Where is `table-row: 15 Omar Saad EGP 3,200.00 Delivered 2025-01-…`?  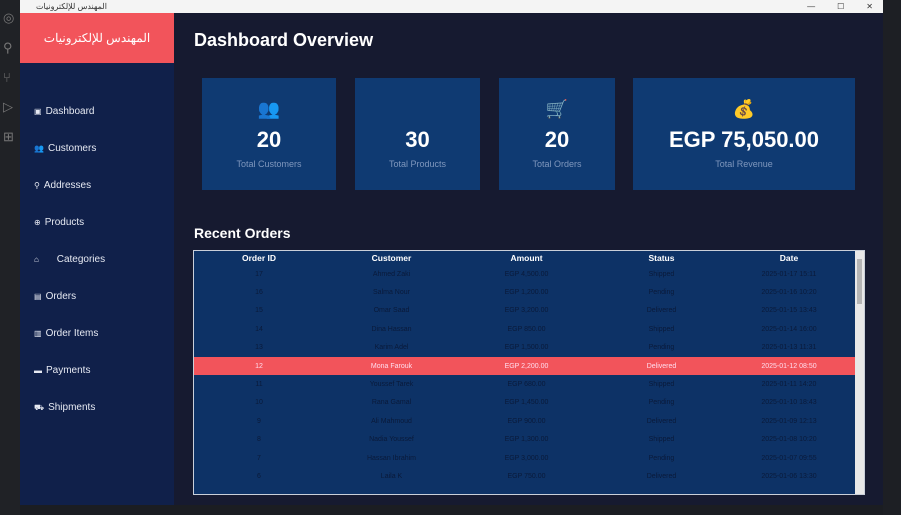 table-row: 15 Omar Saad EGP 3,200.00 Delivered 2025-01-… is located at coordinates (529, 311).